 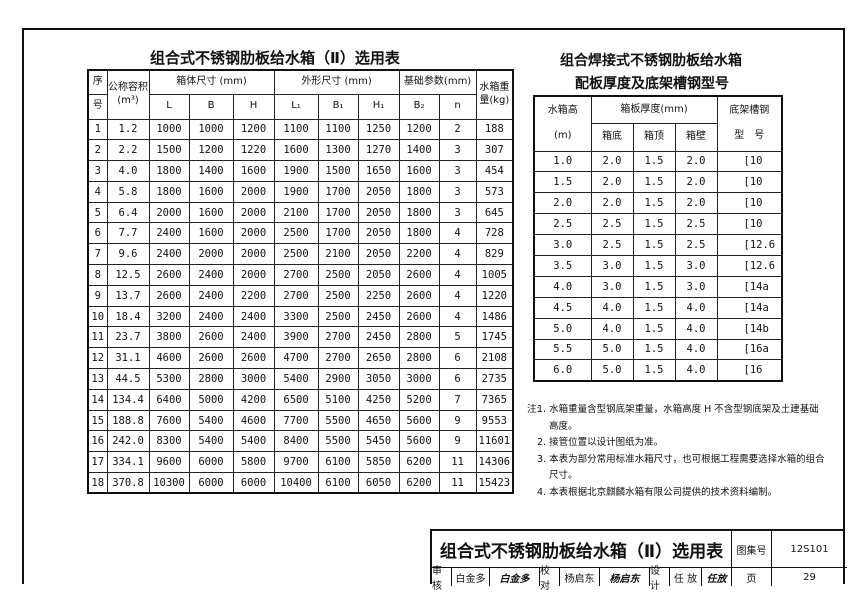 What do you see at coordinates (296, 358) in the screenshot?
I see `table-cell: 4700` at bounding box center [296, 358].